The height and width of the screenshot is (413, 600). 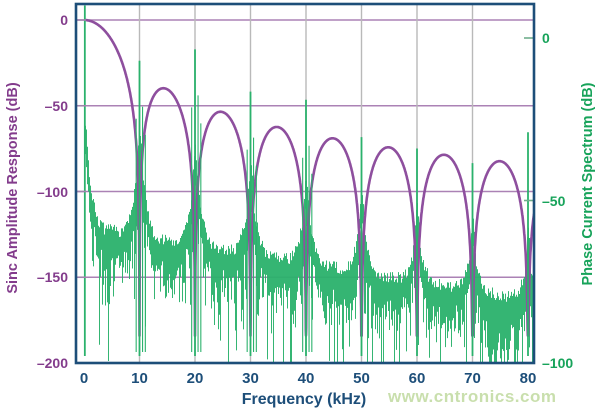 I want to click on x-tick-label: 50, so click(x=361, y=378).